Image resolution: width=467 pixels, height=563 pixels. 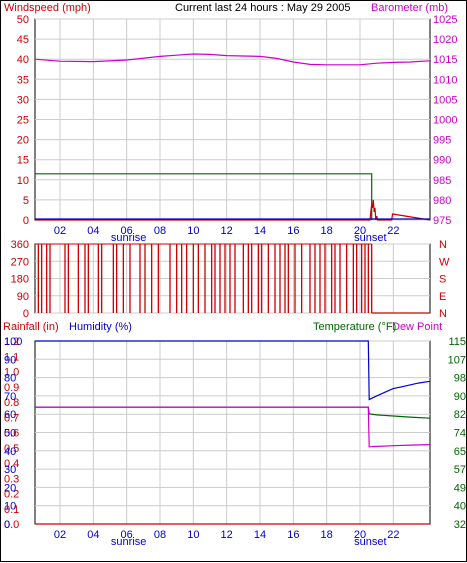 I want to click on windspeed-tick-label: 35, so click(x=23, y=80).